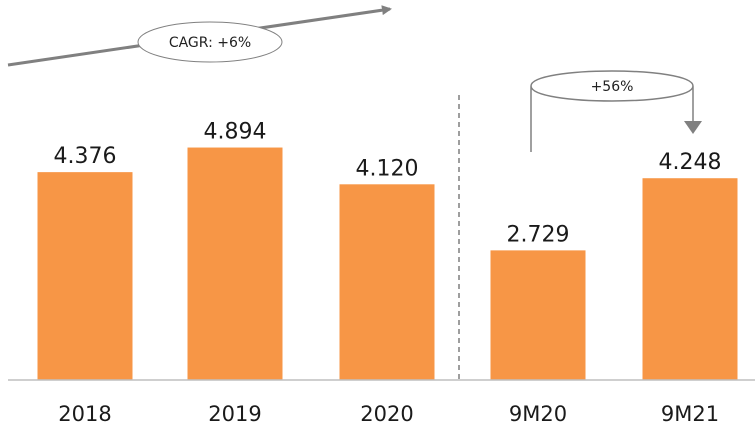 The height and width of the screenshot is (431, 755). Describe the element at coordinates (387, 282) in the screenshot. I see `bar-2020` at that location.